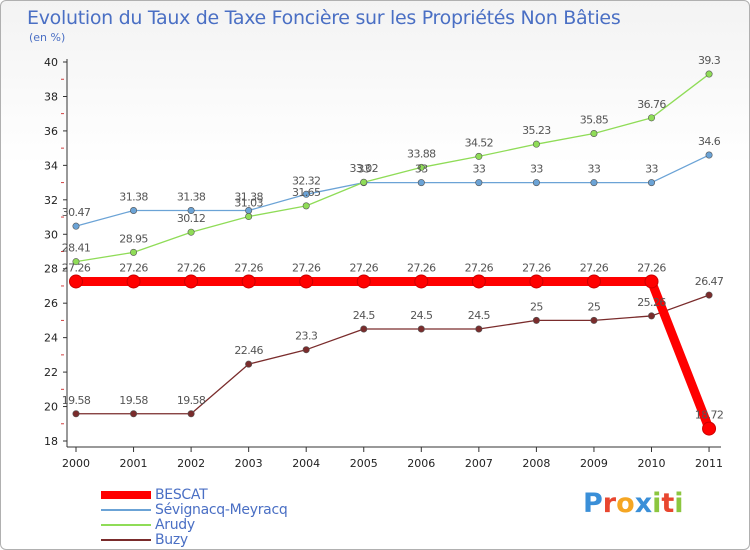  What do you see at coordinates (709, 463) in the screenshot?
I see `x-tick-label: 2011` at bounding box center [709, 463].